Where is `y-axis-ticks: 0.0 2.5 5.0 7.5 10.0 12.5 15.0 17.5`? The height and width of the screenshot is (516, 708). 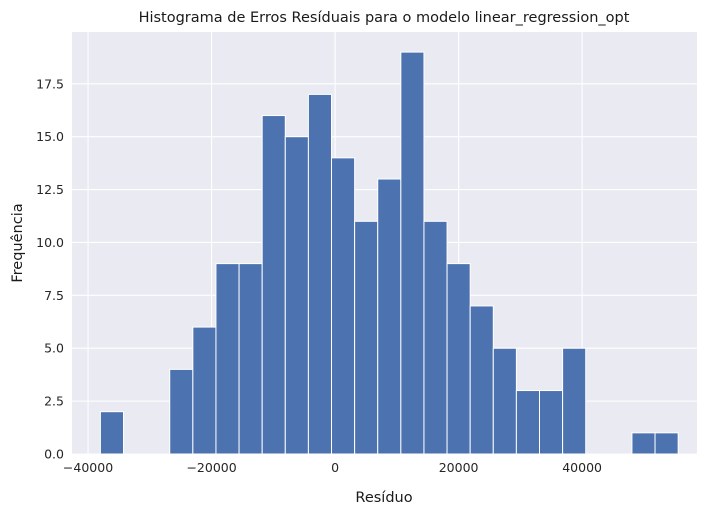
y-axis-ticks: 0.0 2.5 5.0 7.5 10.0 12.5 15.0 17.5 is located at coordinates (50, 268).